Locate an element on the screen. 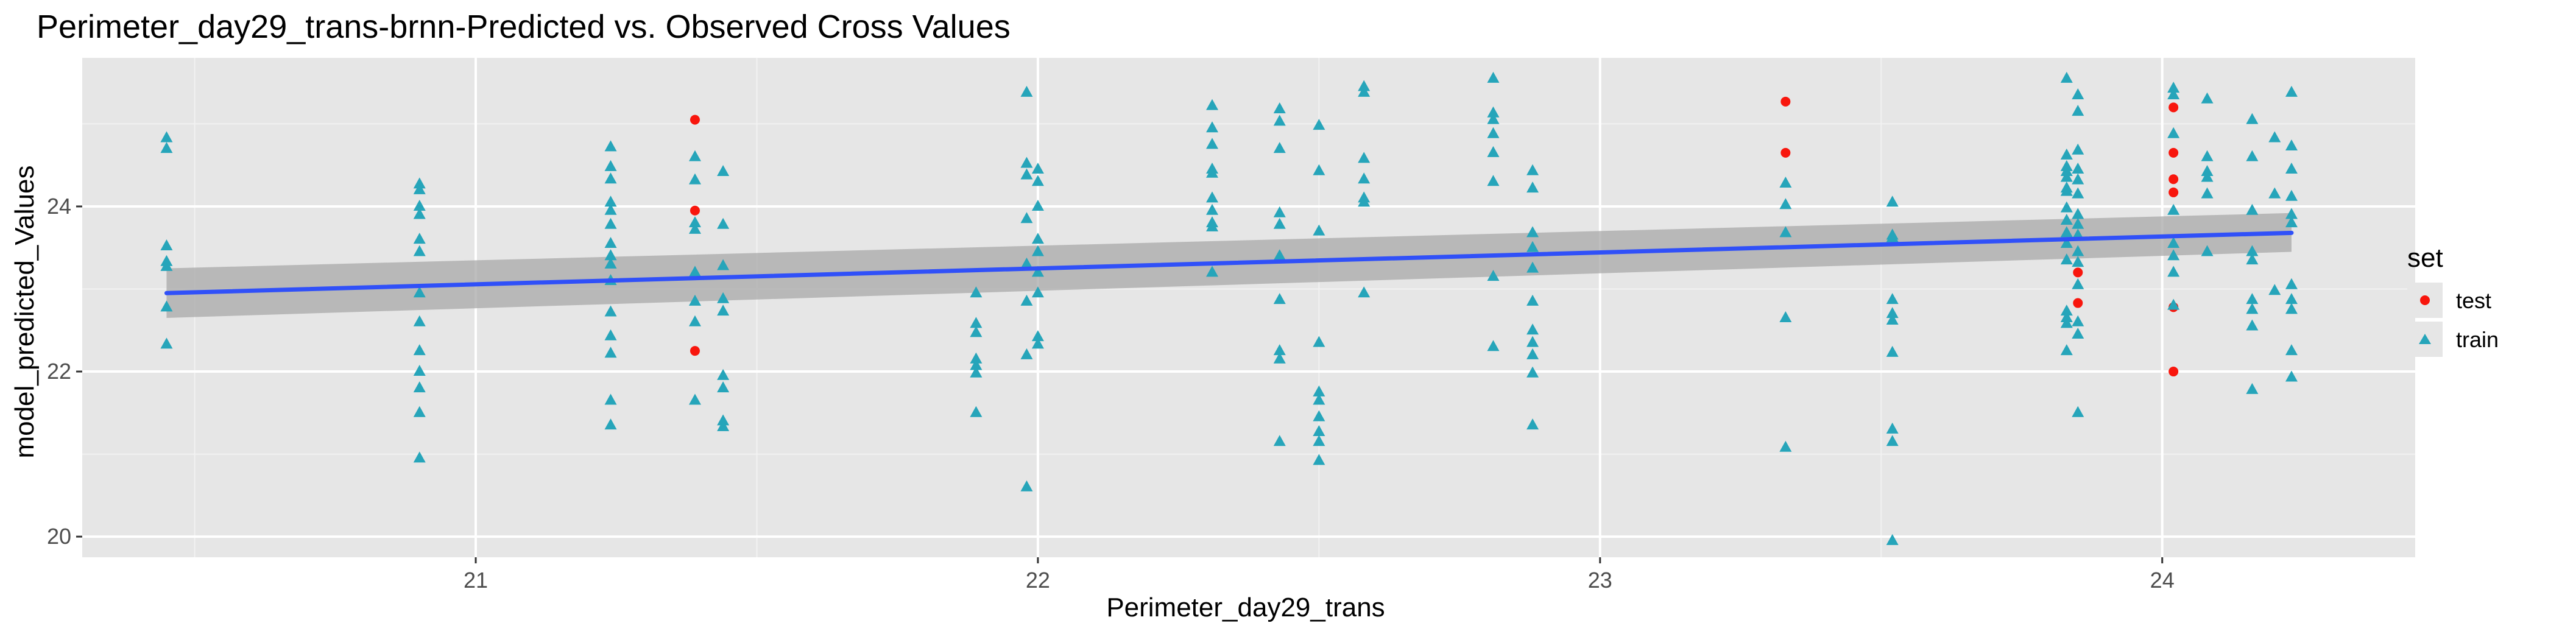  x-tick-label: 24 is located at coordinates (2162, 580).